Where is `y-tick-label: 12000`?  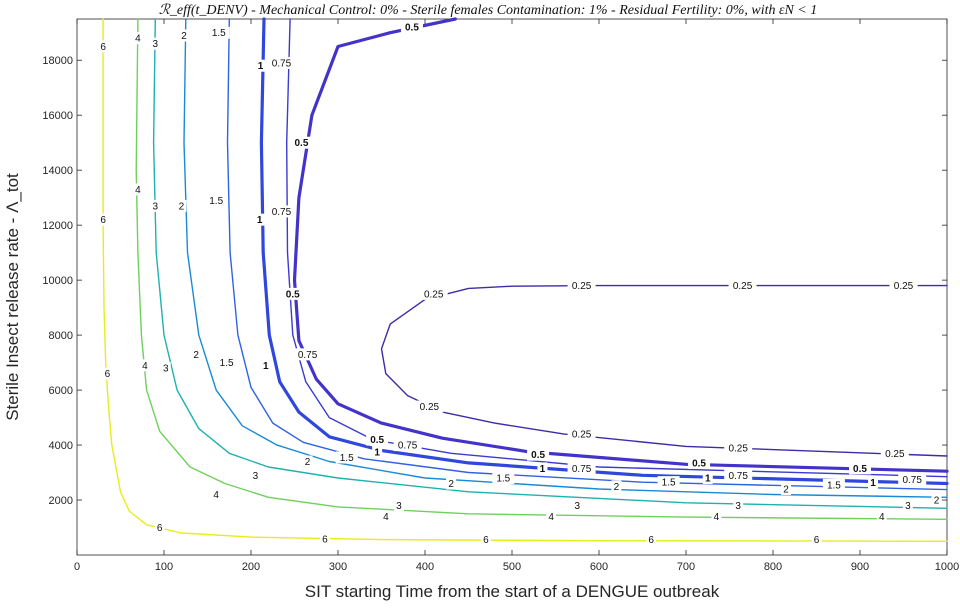 y-tick-label: 12000 is located at coordinates (57, 226).